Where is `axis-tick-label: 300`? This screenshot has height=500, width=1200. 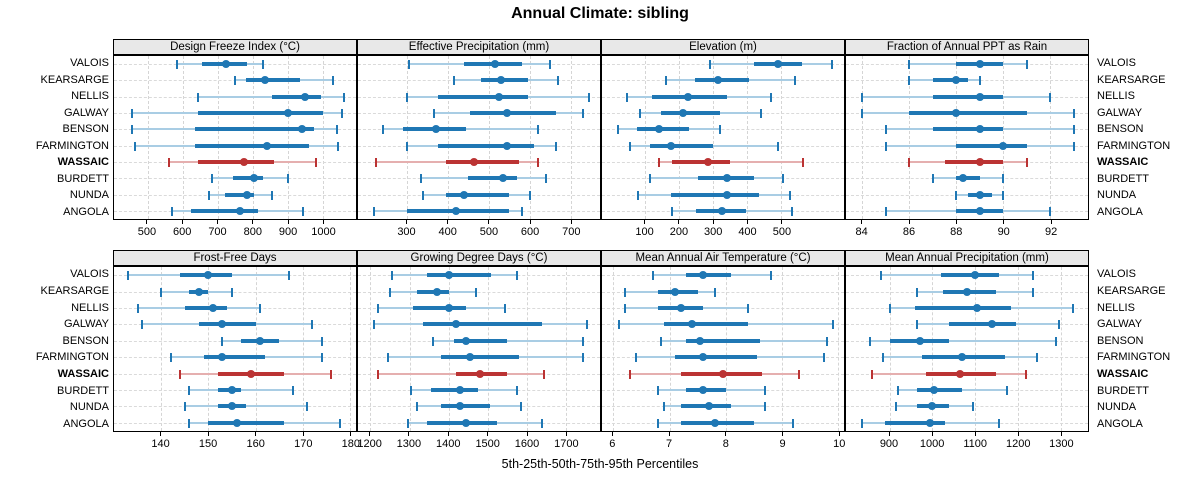
axis-tick-label: 300 is located at coordinates (713, 232).